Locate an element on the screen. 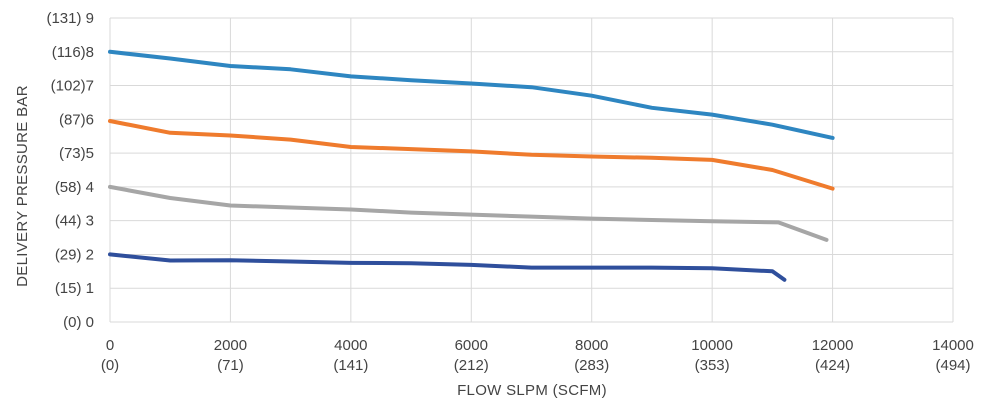  y-tick-label-7: (102)7 is located at coordinates (72, 86).